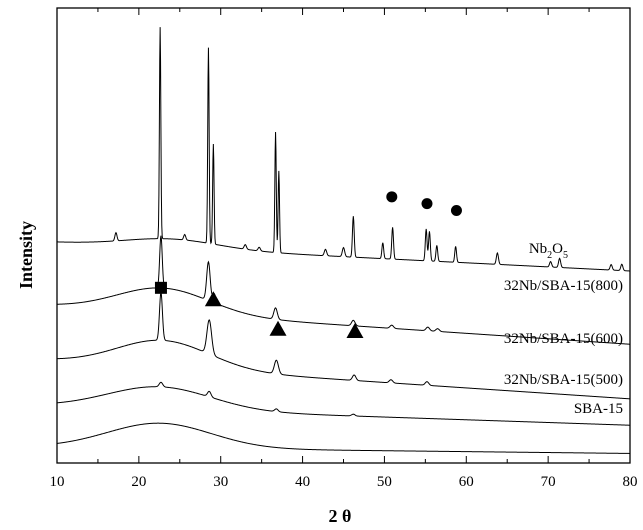 Image resolution: width=643 pixels, height=530 pixels. What do you see at coordinates (138, 482) in the screenshot?
I see `x-tick-label: 20` at bounding box center [138, 482].